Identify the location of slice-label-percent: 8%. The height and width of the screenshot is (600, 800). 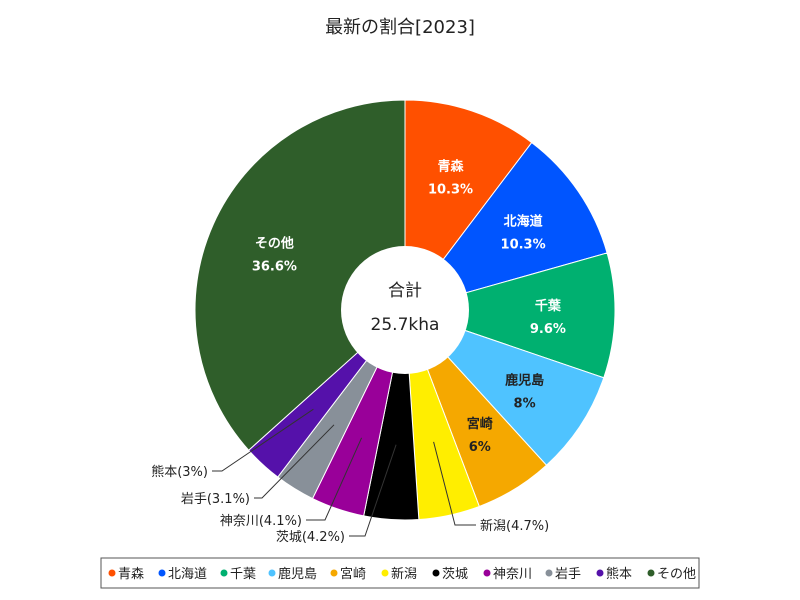
(525, 403).